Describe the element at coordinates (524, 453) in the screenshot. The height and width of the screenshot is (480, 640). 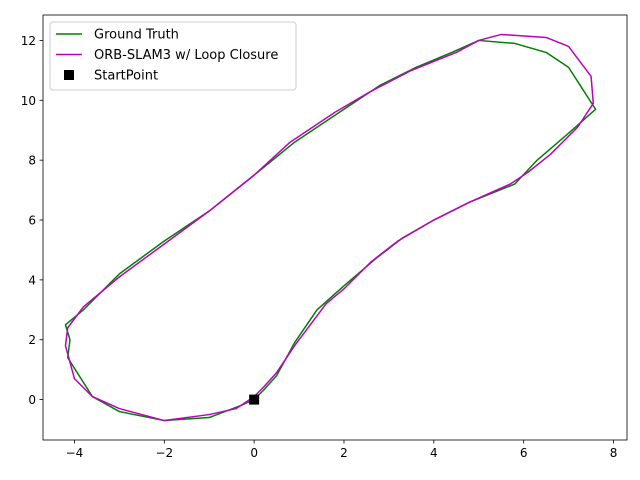
I see `x-tick-label: 6` at that location.